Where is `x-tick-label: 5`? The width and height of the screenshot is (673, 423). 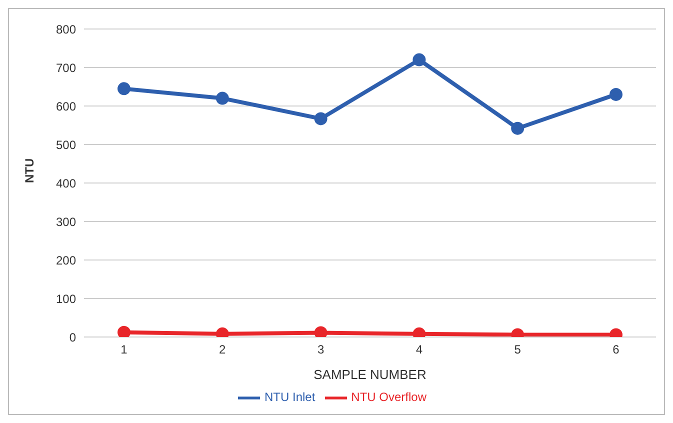 x-tick-label: 5 is located at coordinates (518, 349).